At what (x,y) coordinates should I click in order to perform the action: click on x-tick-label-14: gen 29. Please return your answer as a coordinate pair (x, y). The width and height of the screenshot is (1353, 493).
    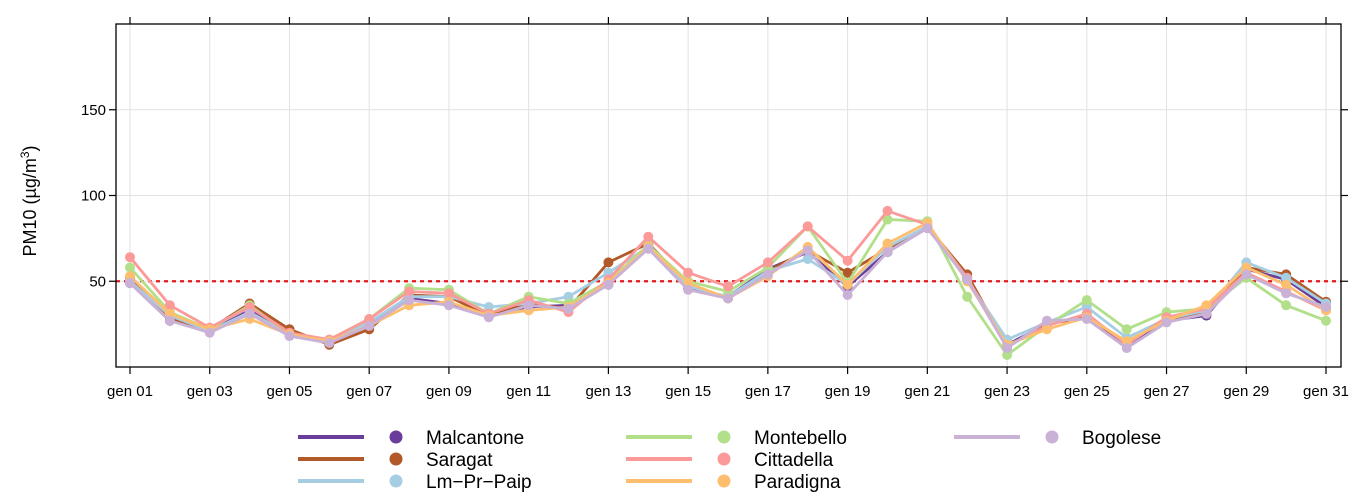
    Looking at the image, I should click on (1246, 391).